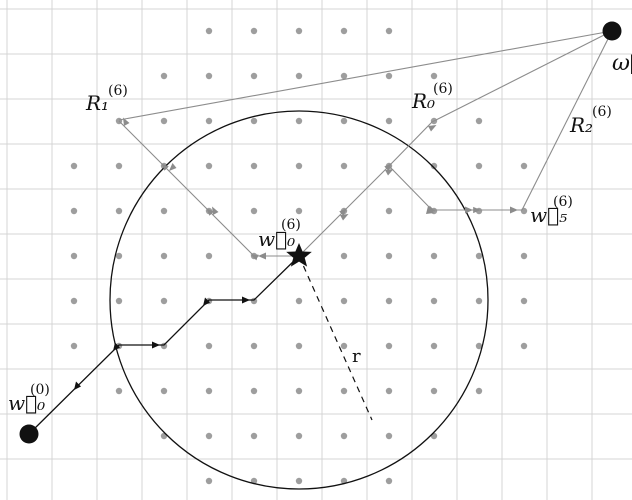 This screenshot has height=500, width=632. I want to click on radius-label: r, so click(356, 356).